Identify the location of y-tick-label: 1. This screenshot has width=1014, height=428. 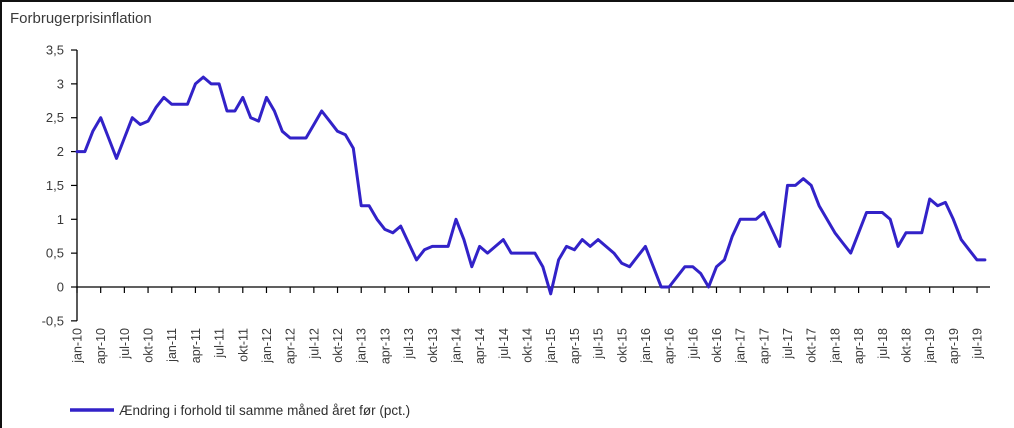
(60, 219).